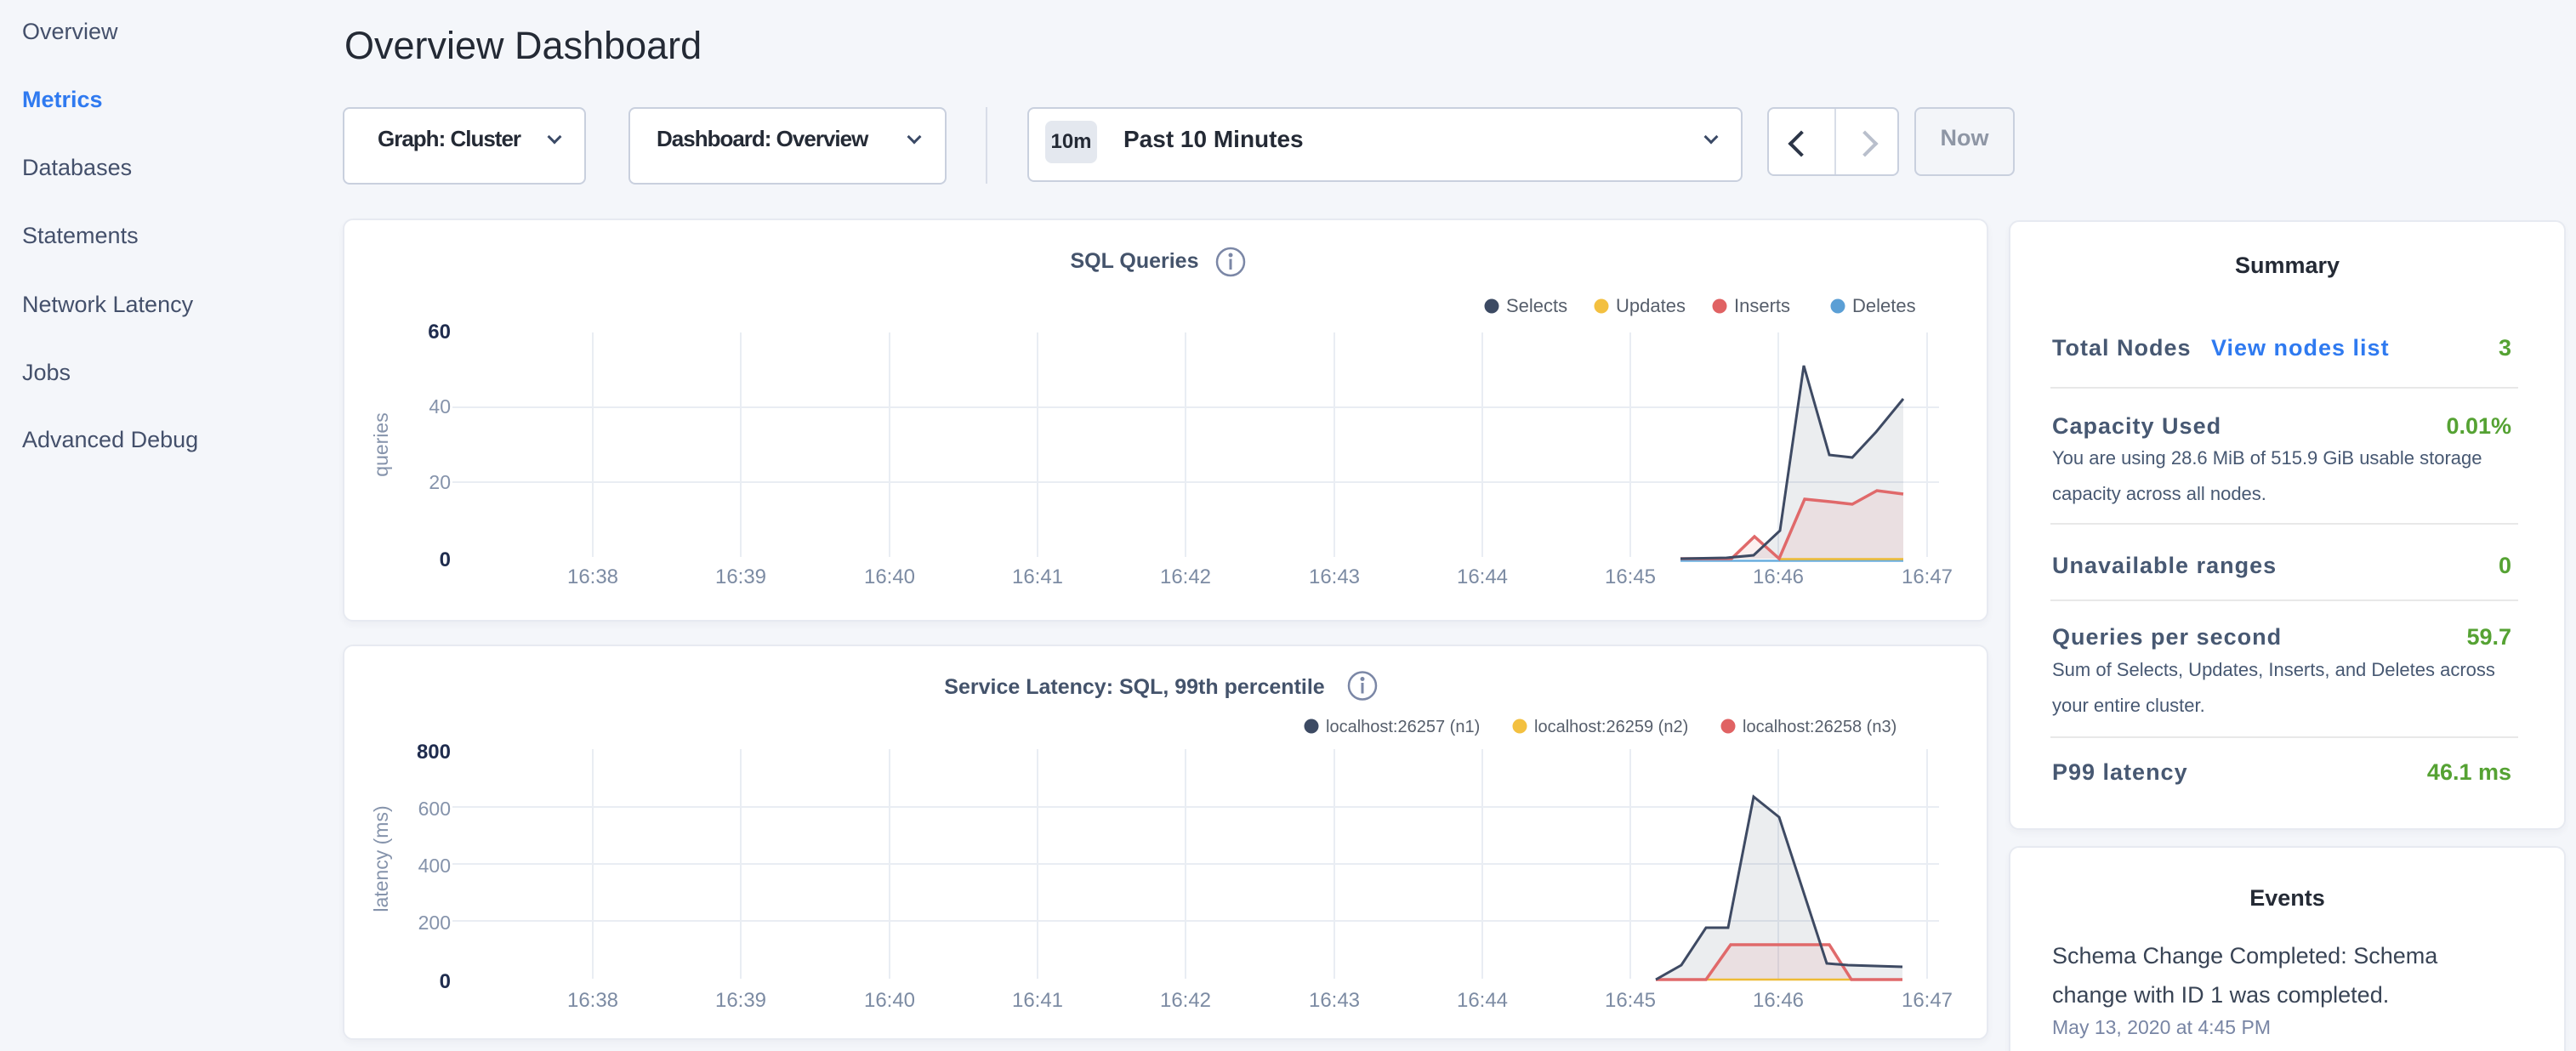 The width and height of the screenshot is (2576, 1051). Describe the element at coordinates (1611, 727) in the screenshot. I see `svg-text: localhost:26259 (n2)` at that location.